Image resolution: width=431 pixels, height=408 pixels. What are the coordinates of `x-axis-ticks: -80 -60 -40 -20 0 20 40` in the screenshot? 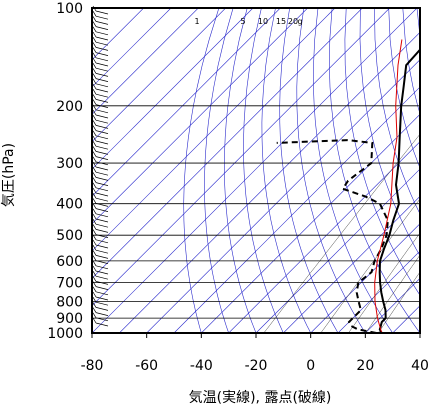 It's located at (255, 353).